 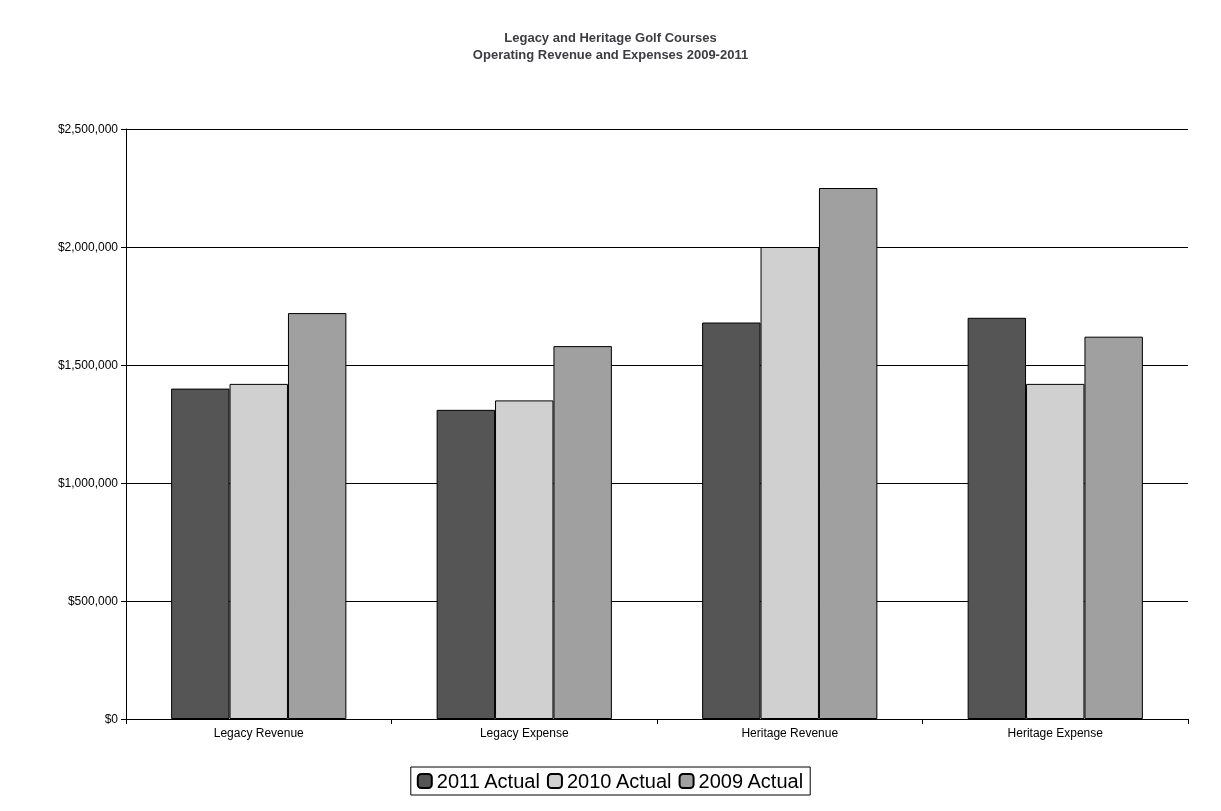 What do you see at coordinates (259, 733) in the screenshot?
I see `x-tick-label: Legacy Revenue` at bounding box center [259, 733].